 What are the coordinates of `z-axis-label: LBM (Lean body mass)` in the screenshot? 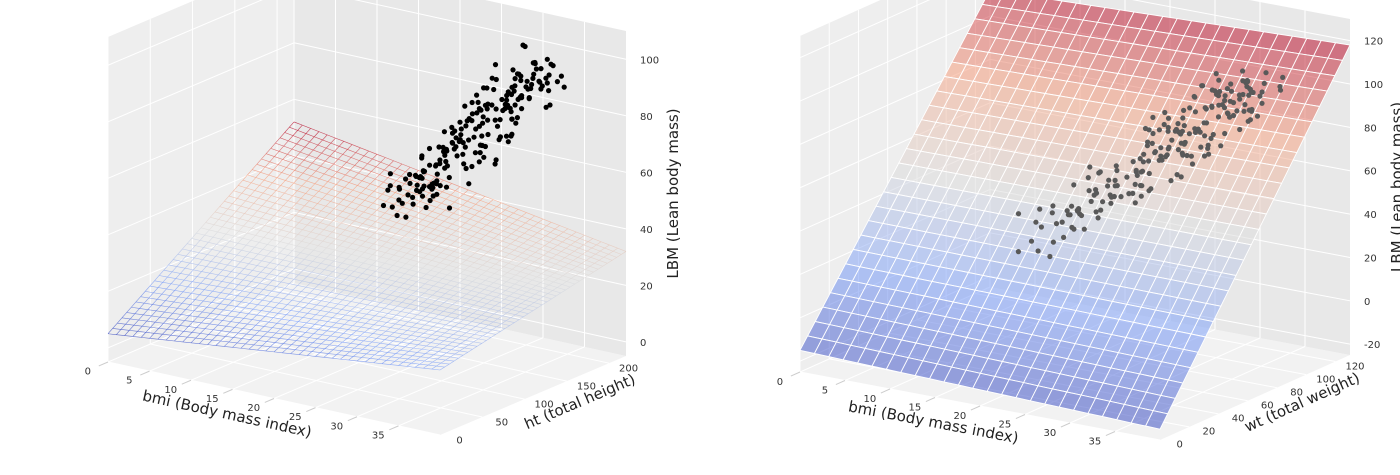 It's located at (673, 193).